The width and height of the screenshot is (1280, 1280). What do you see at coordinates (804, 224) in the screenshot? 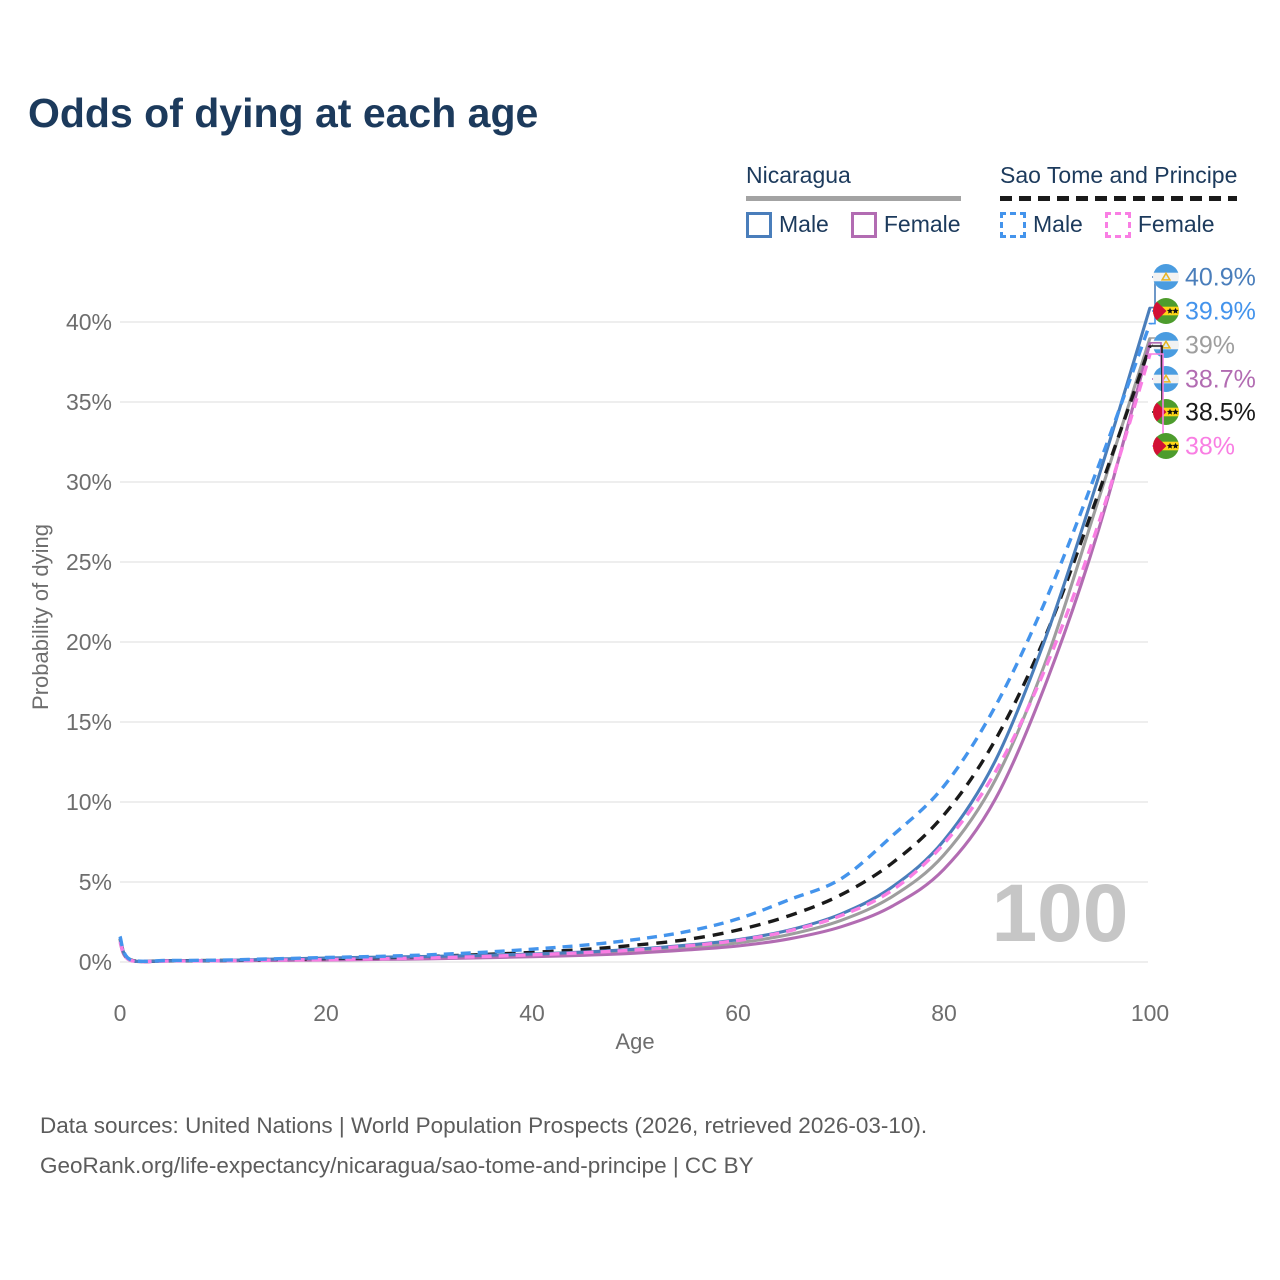
I see `legend-label-nicaragua-male: Male` at bounding box center [804, 224].